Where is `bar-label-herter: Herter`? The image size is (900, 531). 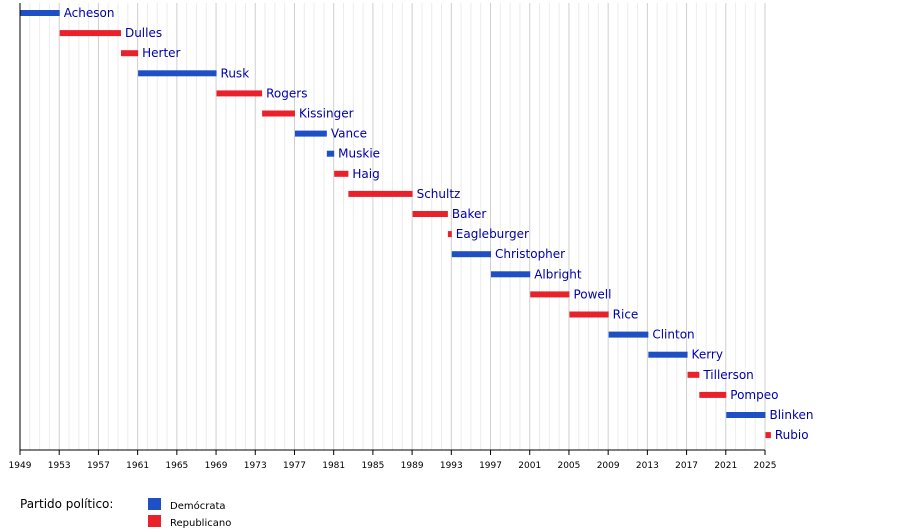
bar-label-herter: Herter is located at coordinates (161, 53).